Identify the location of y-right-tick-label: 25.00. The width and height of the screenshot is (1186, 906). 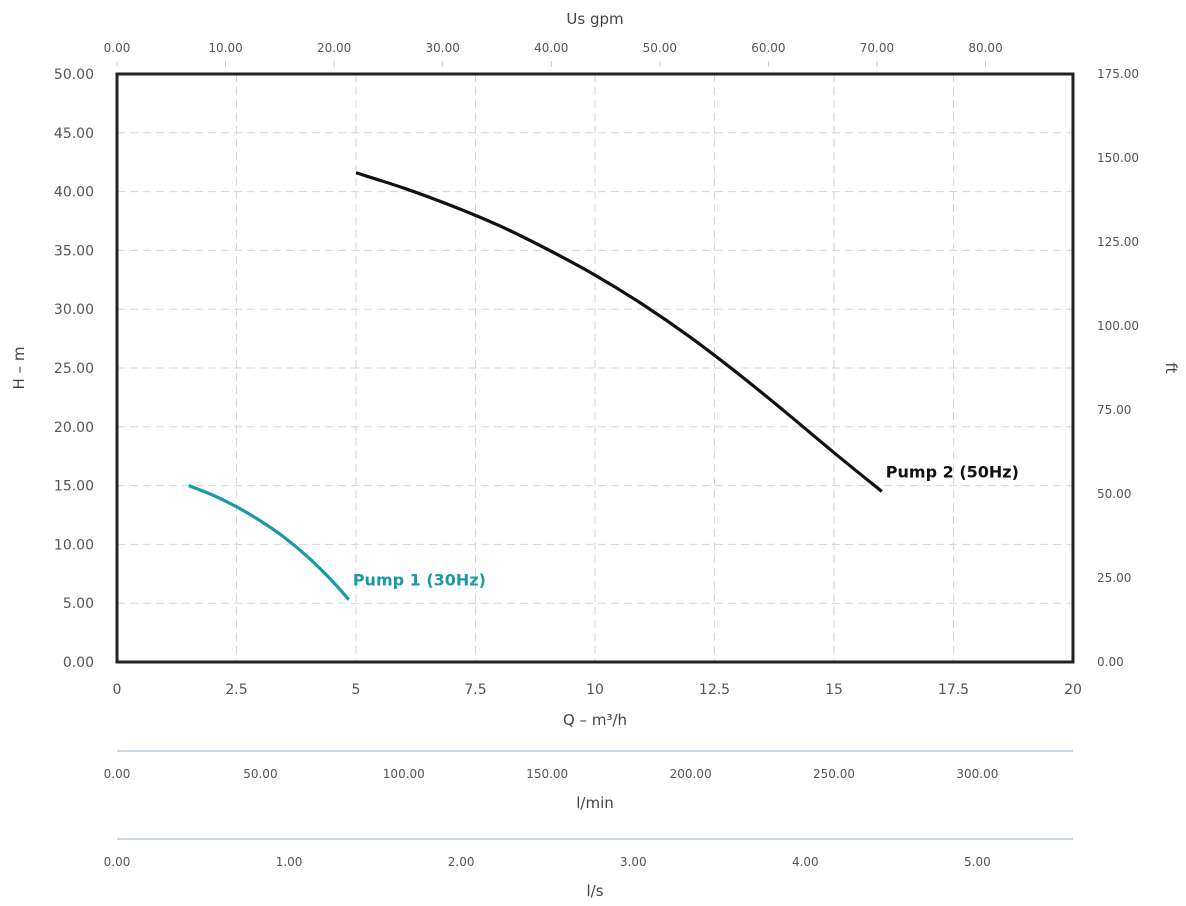
(1114, 578).